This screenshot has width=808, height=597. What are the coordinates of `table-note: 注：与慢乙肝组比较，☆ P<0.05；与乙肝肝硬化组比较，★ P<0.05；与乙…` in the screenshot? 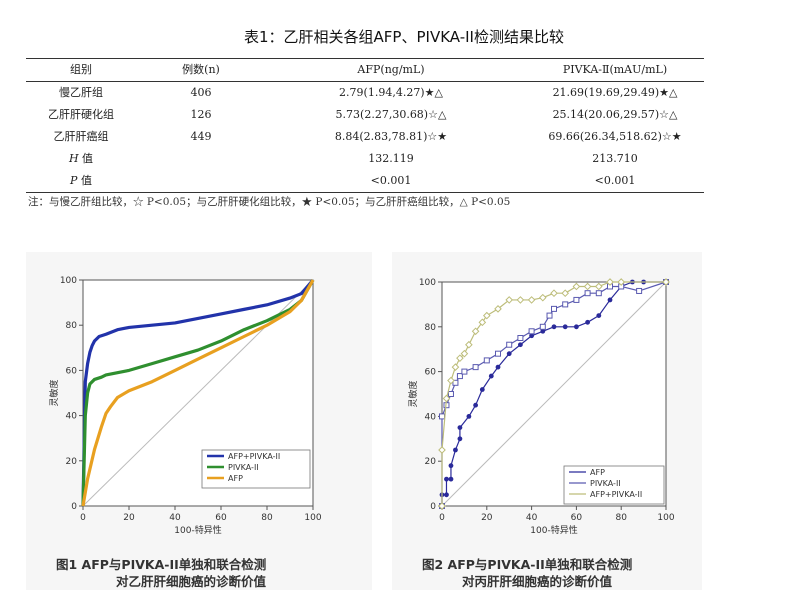 It's located at (269, 202).